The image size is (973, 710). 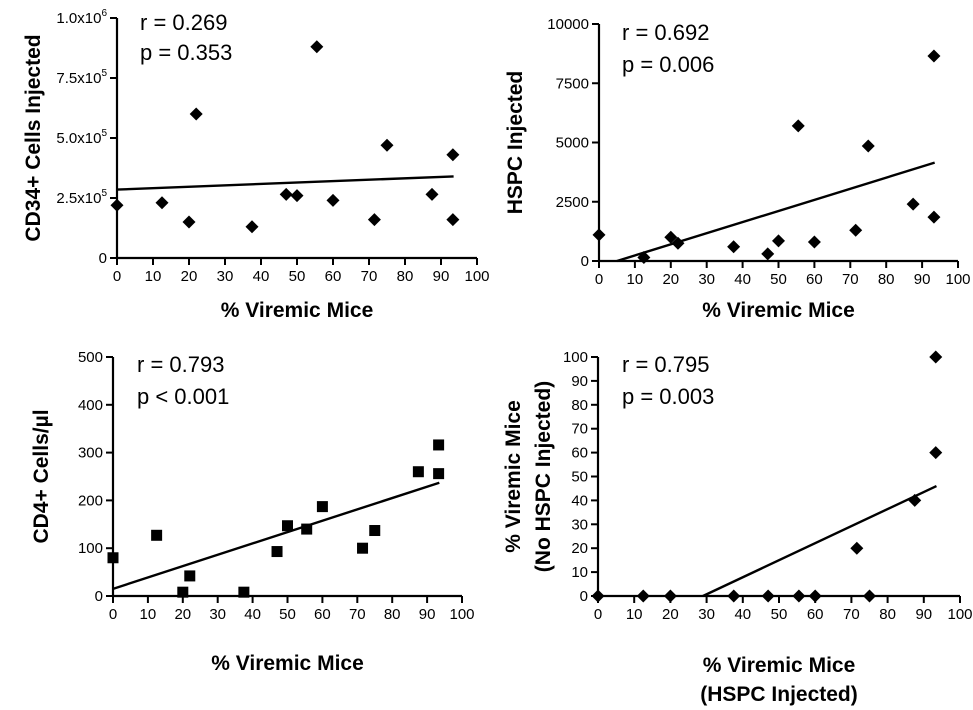 I want to click on correlation-r-text: r = 0.692, so click(x=665, y=32).